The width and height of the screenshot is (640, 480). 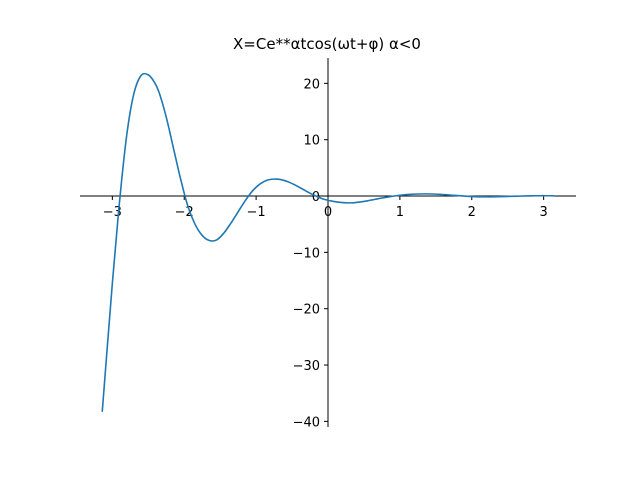 I want to click on y-tick-label: −20, so click(x=306, y=310).